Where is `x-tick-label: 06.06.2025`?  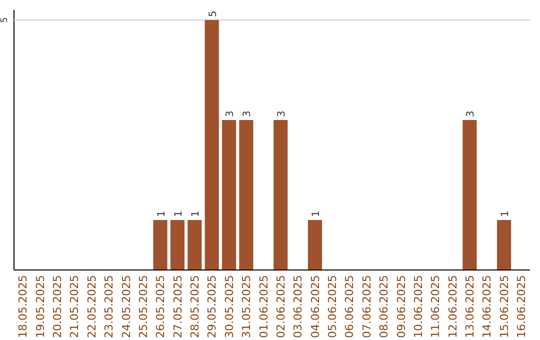 x-tick-label: 06.06.2025 is located at coordinates (349, 306).